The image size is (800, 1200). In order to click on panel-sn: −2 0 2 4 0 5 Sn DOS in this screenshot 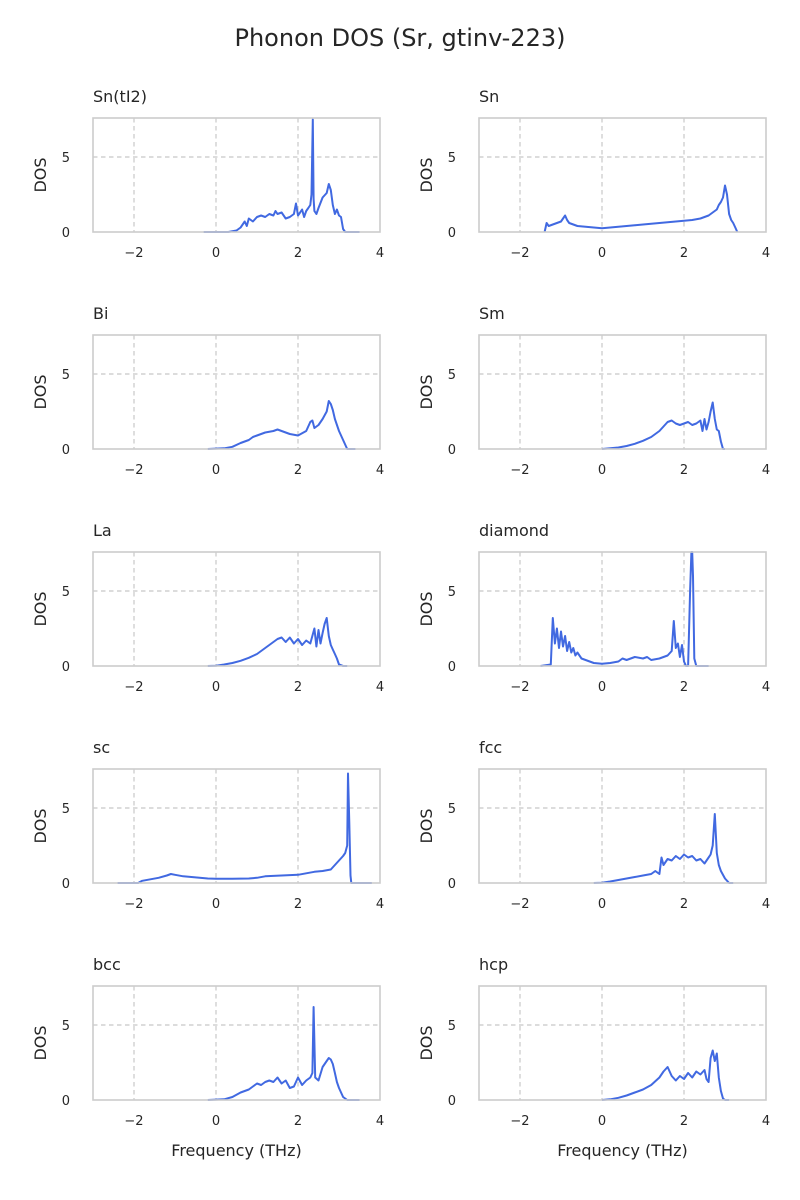, I will do `click(593, 174)`.